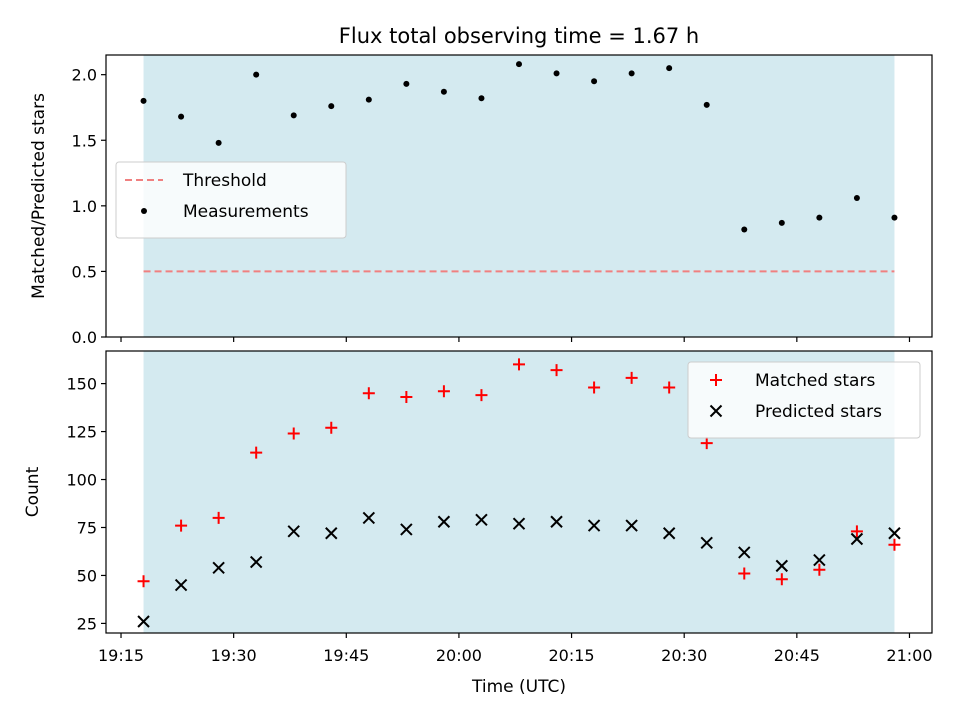 The height and width of the screenshot is (720, 960). Describe the element at coordinates (81, 480) in the screenshot. I see `y-tick-label: 100` at that location.